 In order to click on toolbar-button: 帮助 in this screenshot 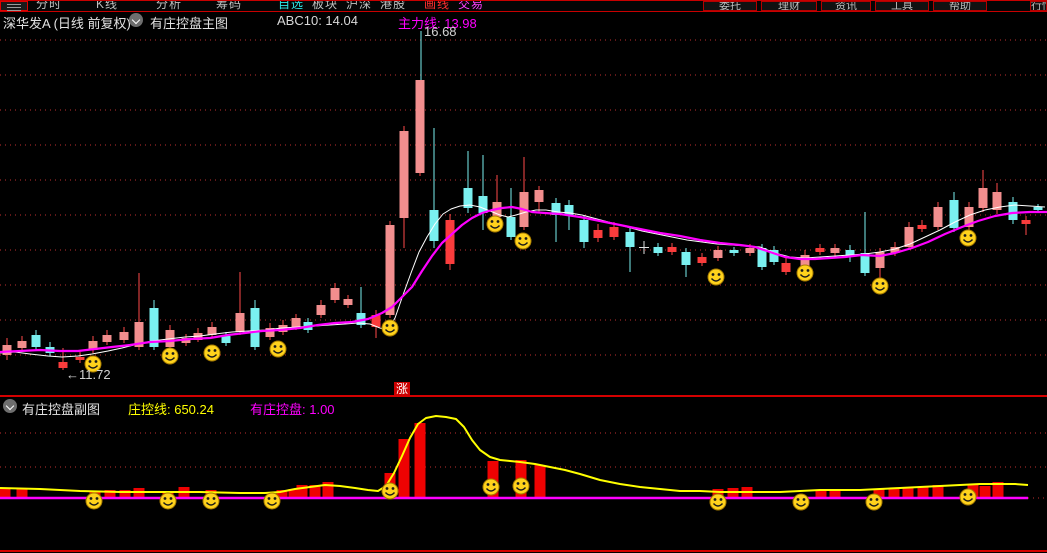, I will do `click(960, 6)`.